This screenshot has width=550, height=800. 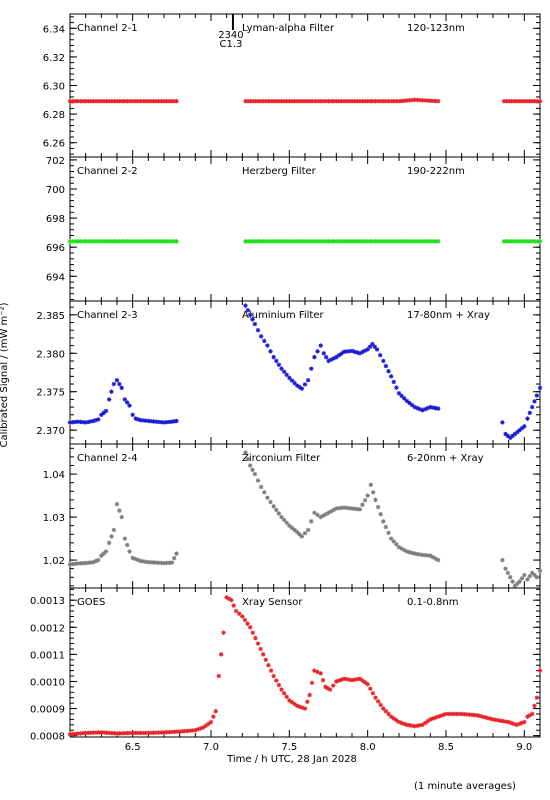 I want to click on y-tick-label: 694, so click(x=55, y=277).